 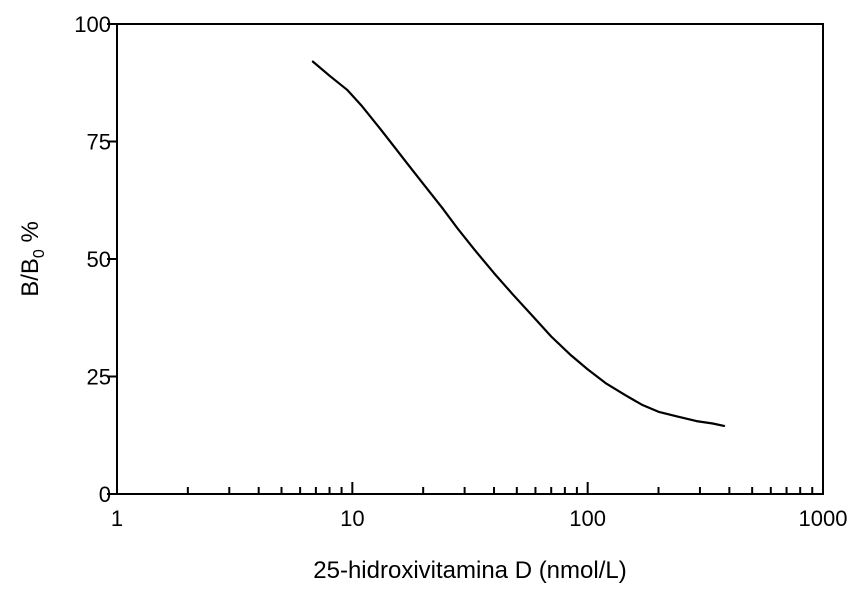 What do you see at coordinates (352, 518) in the screenshot?
I see `x-tick-label: 10` at bounding box center [352, 518].